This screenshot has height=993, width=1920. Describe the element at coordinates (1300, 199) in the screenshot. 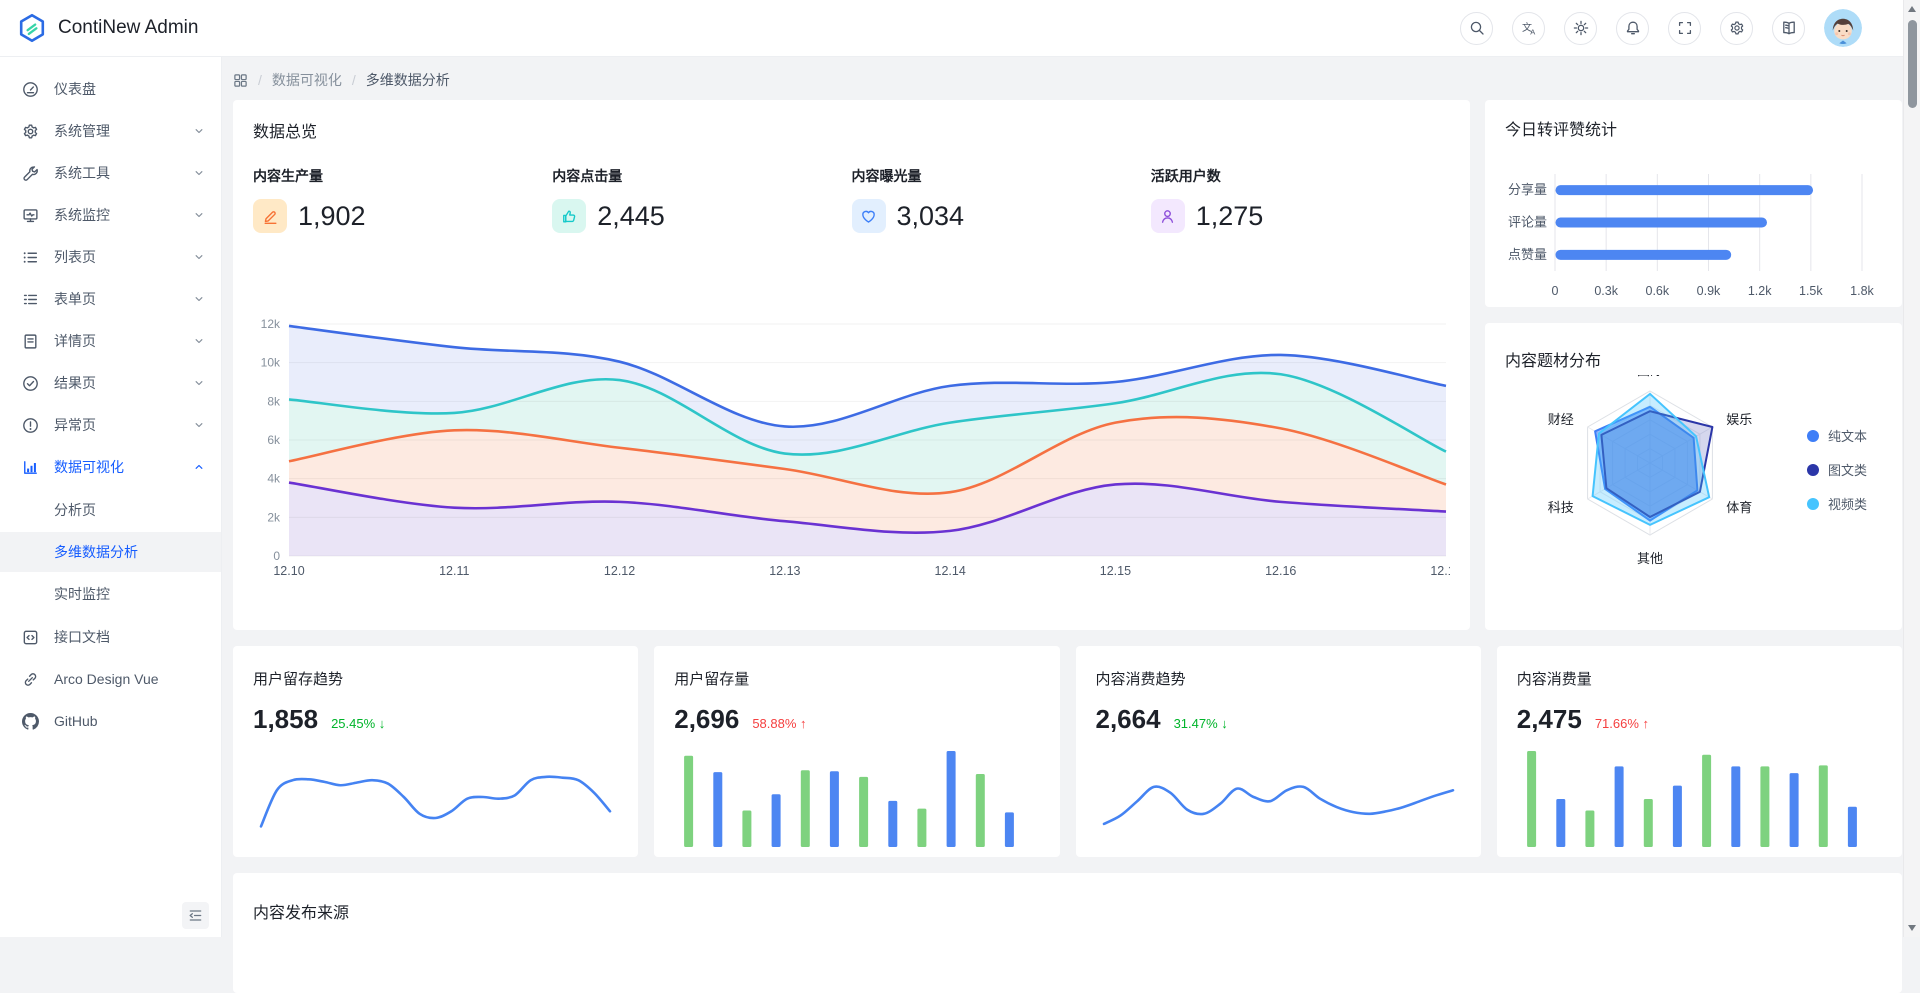

I see `stat-active-users: 活跃用户数 1,275` at that location.